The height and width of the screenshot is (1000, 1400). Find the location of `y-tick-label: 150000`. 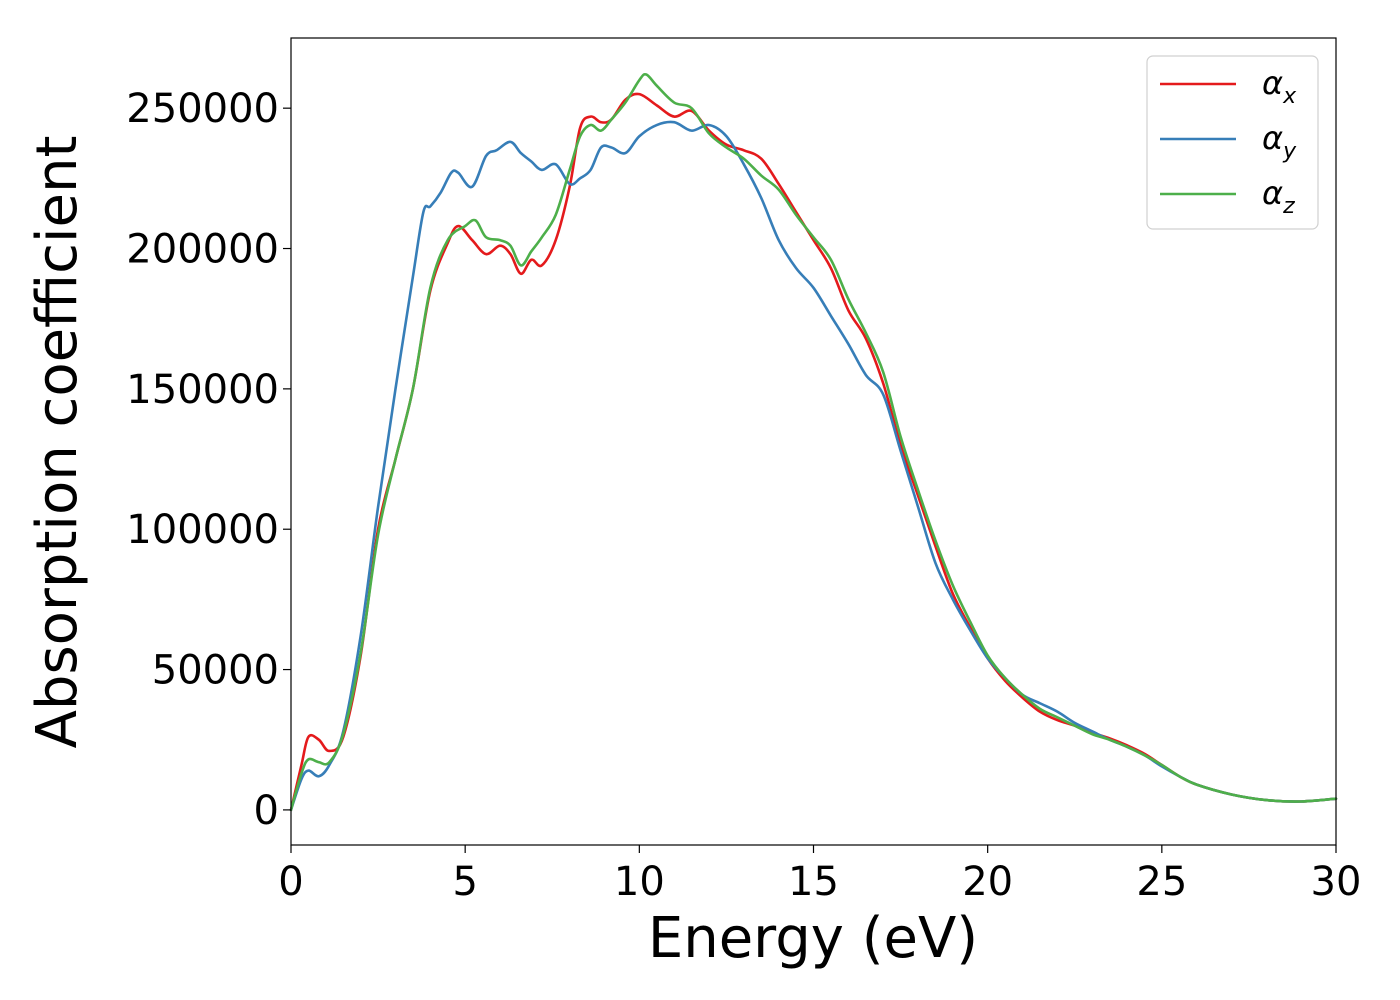

y-tick-label: 150000 is located at coordinates (202, 390).